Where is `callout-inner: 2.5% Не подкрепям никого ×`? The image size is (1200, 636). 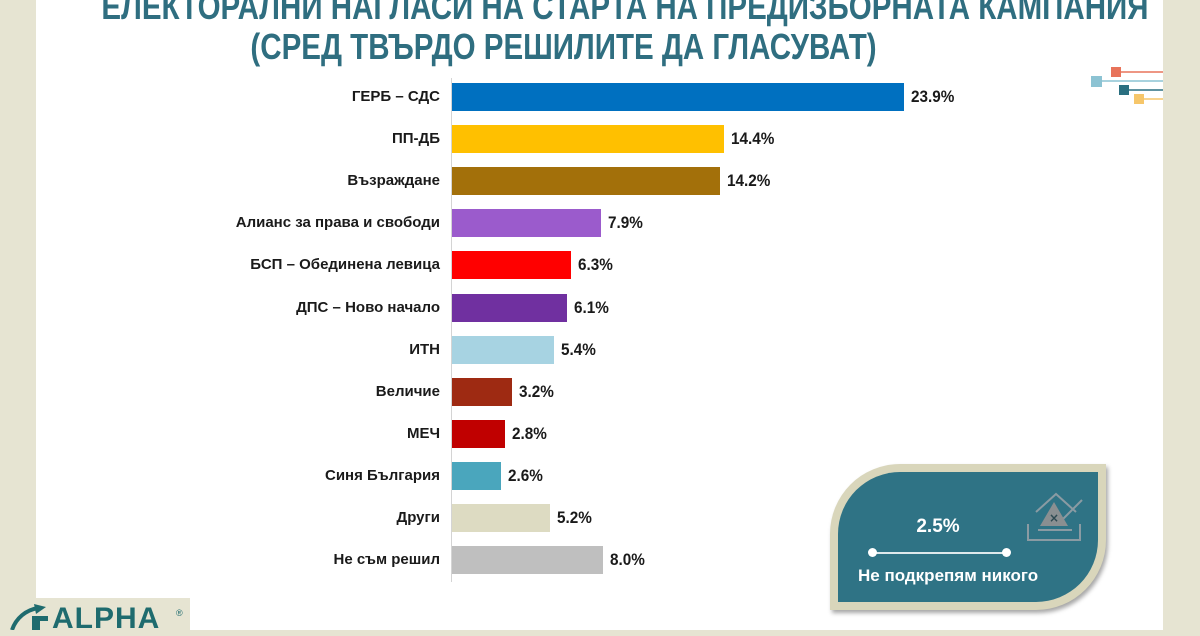 callout-inner: 2.5% Не подкрепям никого × is located at coordinates (968, 537).